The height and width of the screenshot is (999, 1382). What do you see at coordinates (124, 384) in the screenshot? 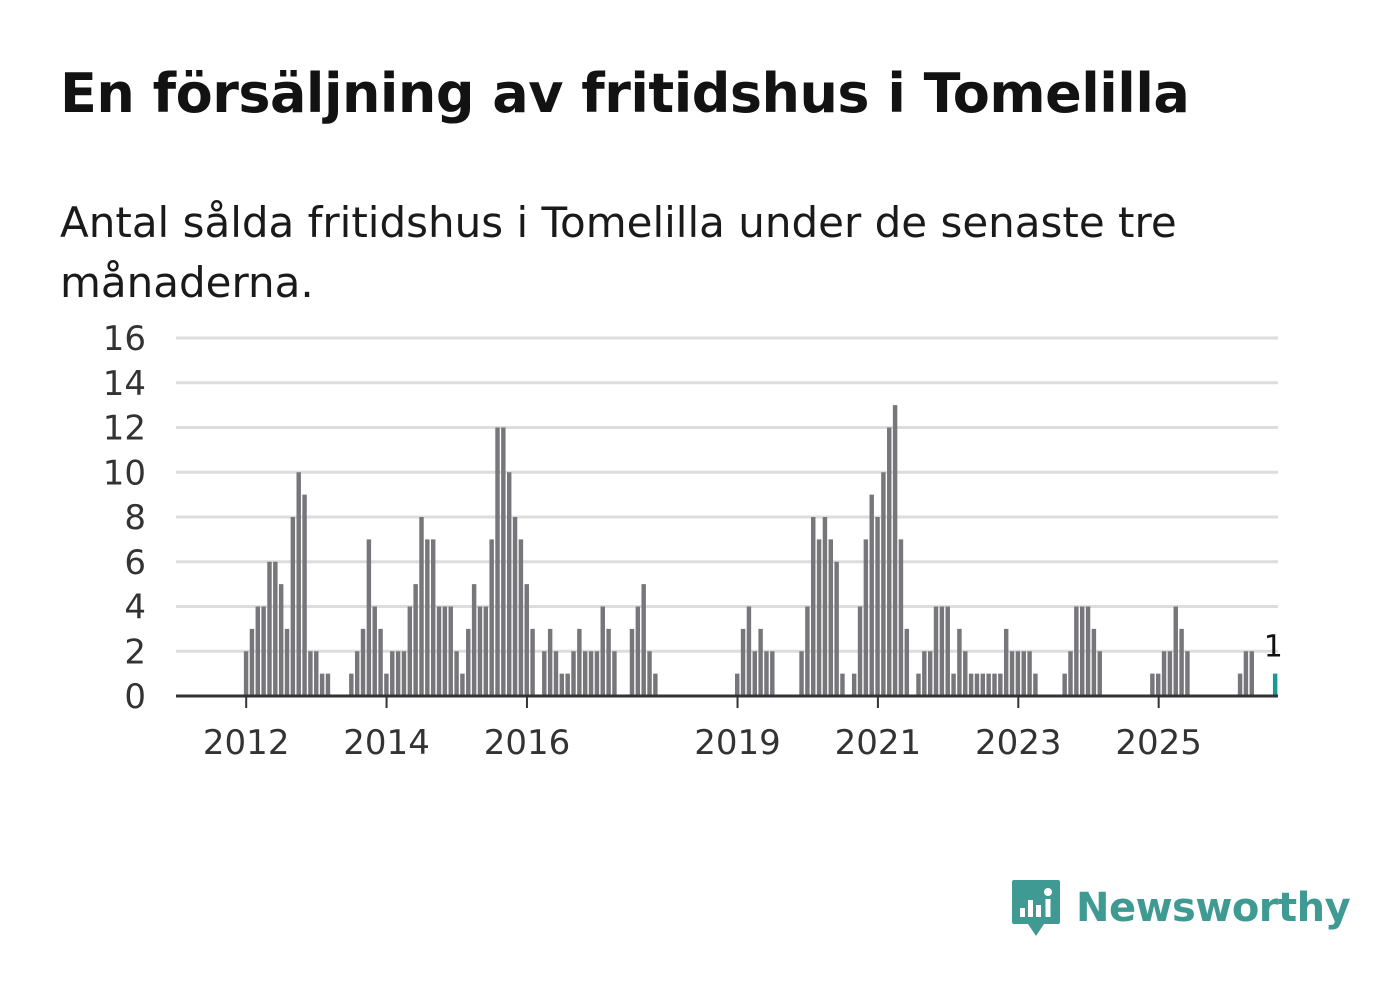
I see `y-tick-label: 14` at bounding box center [124, 384].